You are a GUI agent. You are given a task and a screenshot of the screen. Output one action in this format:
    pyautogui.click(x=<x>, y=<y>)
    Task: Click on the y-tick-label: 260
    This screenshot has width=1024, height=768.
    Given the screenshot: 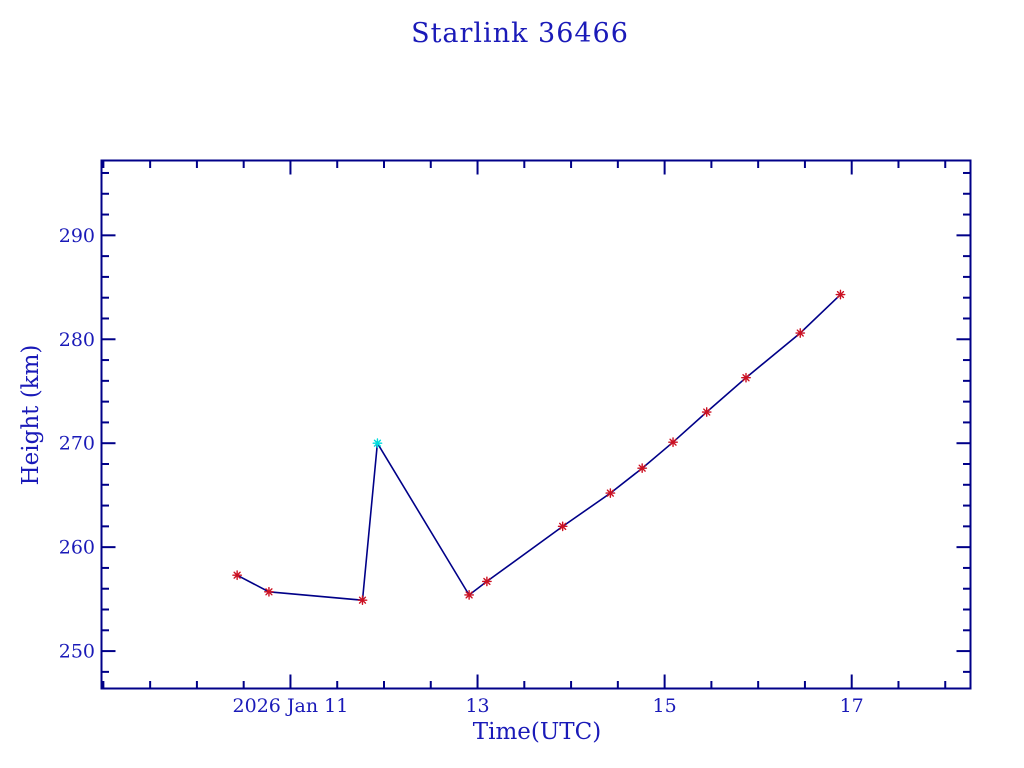 What is the action you would take?
    pyautogui.click(x=77, y=548)
    